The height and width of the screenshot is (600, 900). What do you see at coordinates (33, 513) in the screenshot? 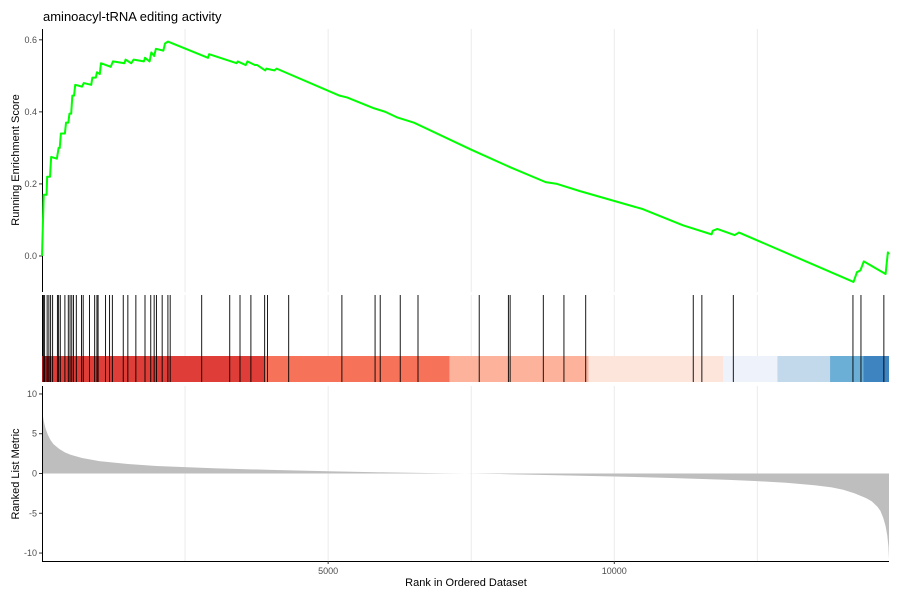
I see `y-tick-label: -5` at bounding box center [33, 513].